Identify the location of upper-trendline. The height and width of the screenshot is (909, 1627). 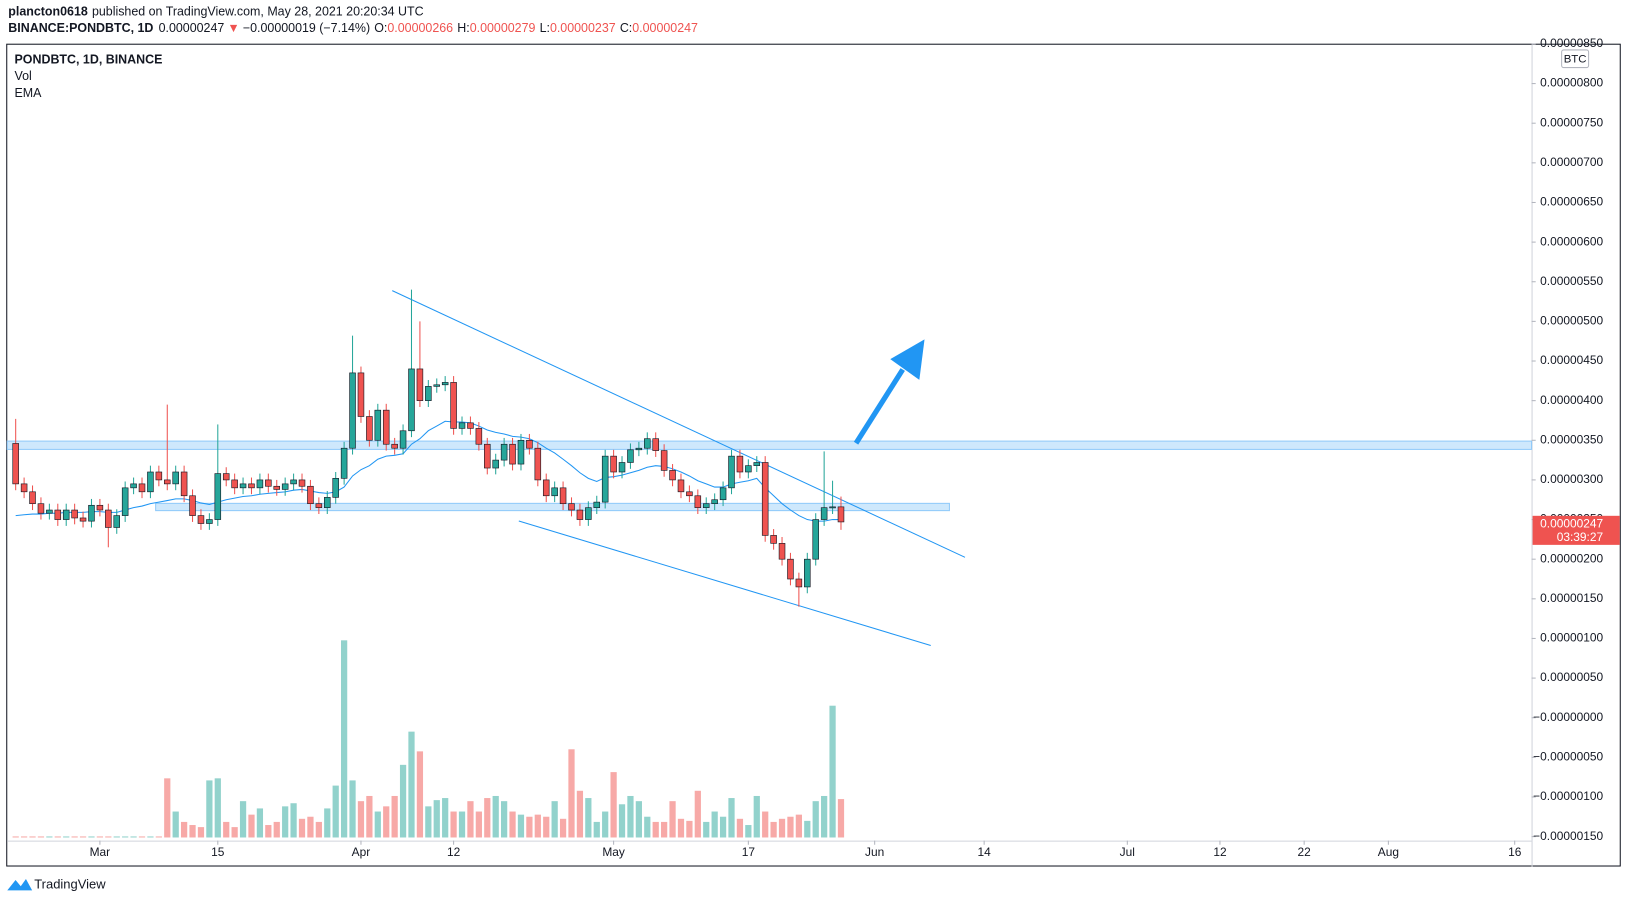
(679, 424).